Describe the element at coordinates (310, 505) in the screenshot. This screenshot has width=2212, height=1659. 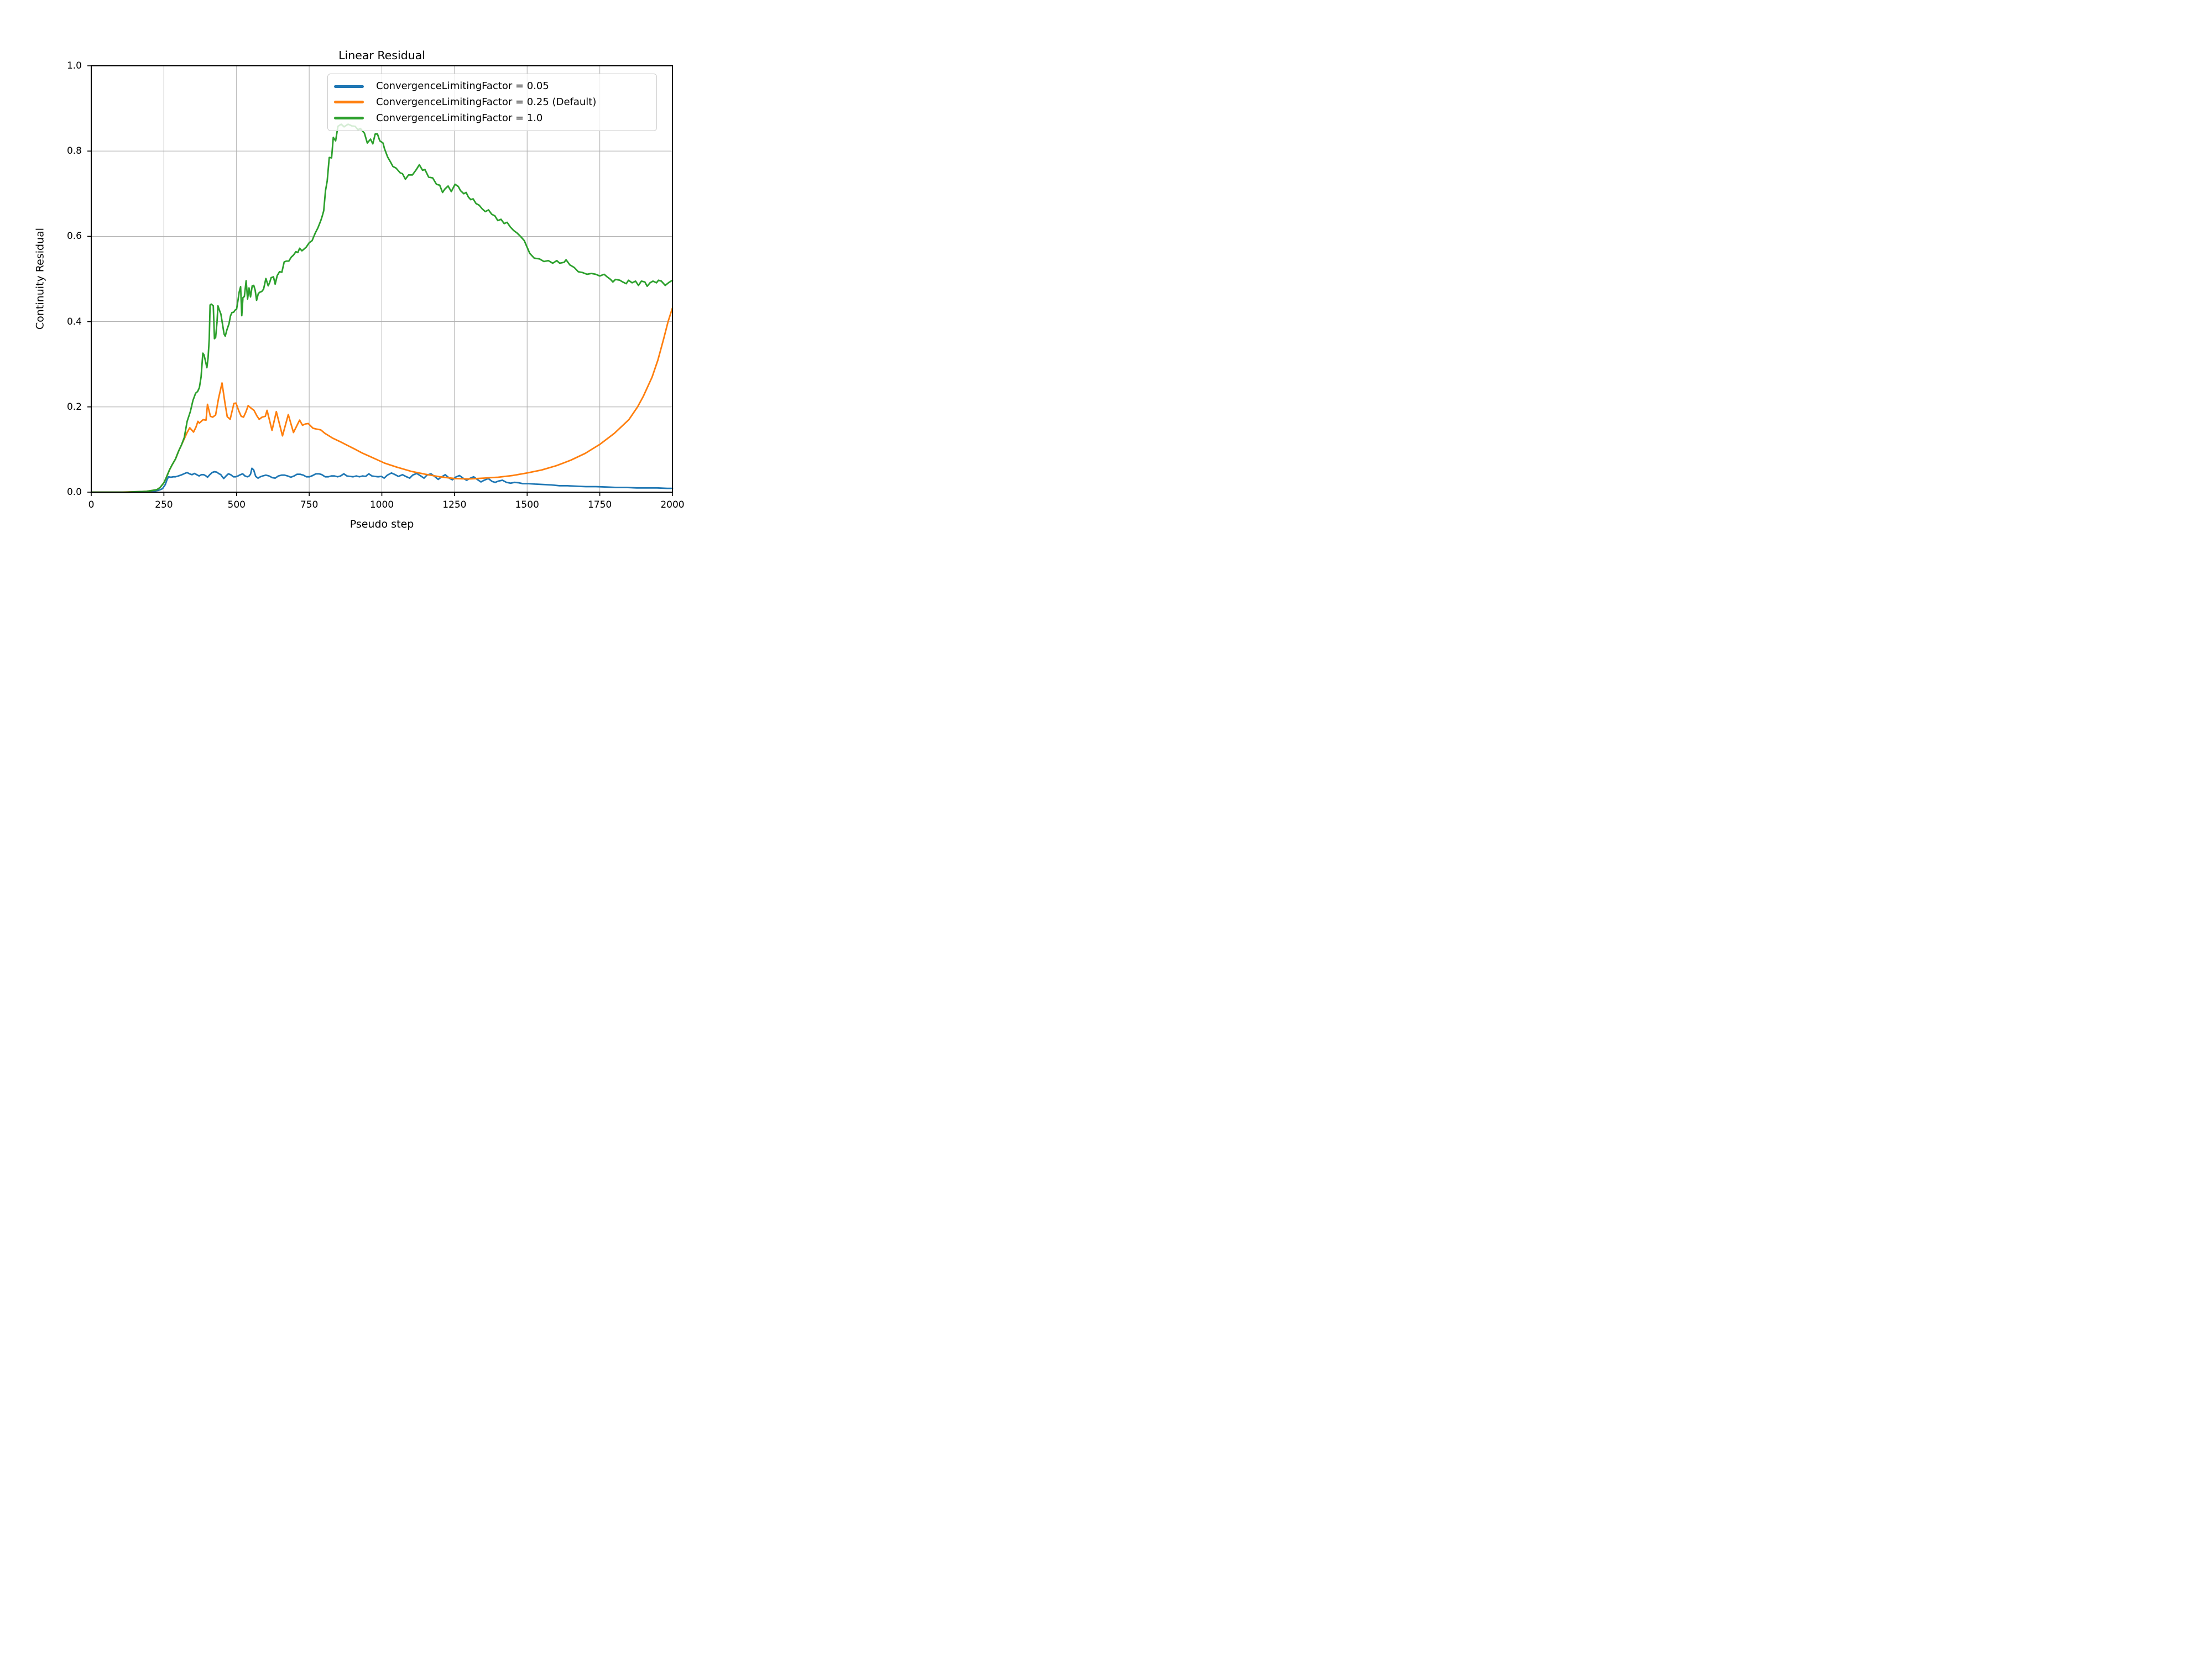
I see `x-tick-label: 750` at that location.